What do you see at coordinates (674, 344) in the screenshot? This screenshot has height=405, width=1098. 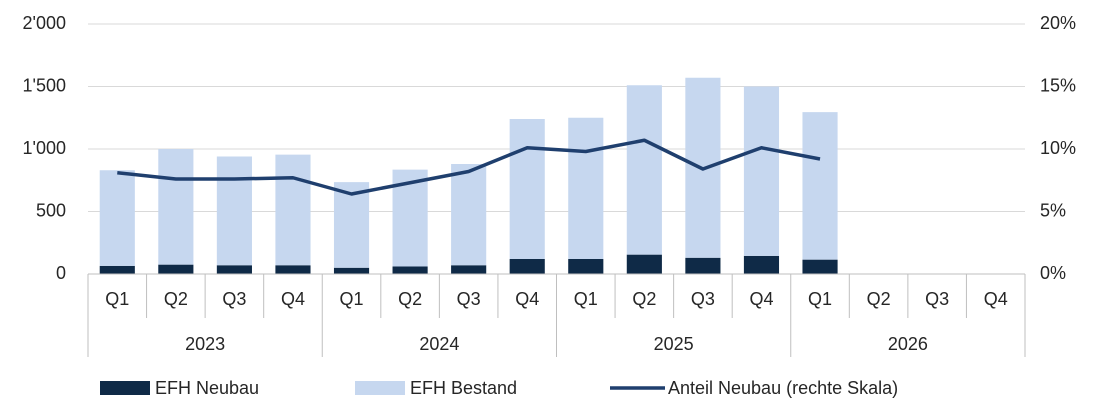 I see `x-group-label: 2025` at bounding box center [674, 344].